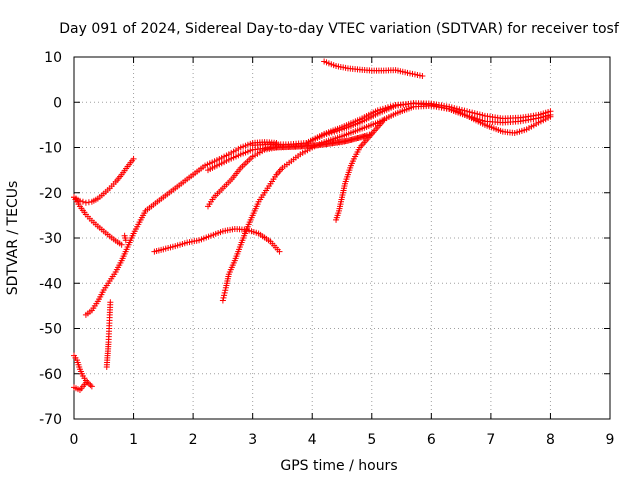  What do you see at coordinates (50, 194) in the screenshot?
I see `y-tick-label: -20` at bounding box center [50, 194].